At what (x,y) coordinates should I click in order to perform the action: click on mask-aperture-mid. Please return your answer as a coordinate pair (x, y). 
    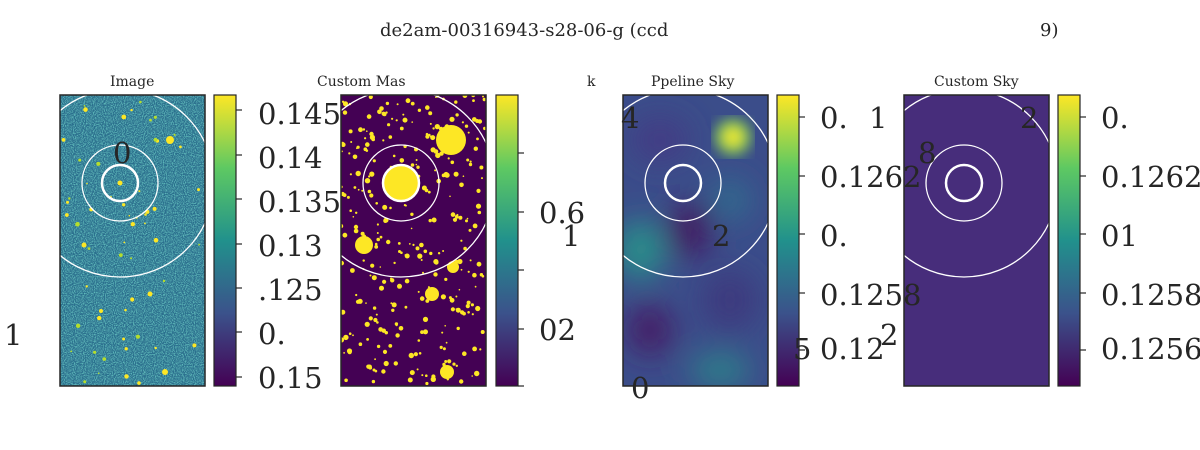
    Looking at the image, I should click on (401, 183).